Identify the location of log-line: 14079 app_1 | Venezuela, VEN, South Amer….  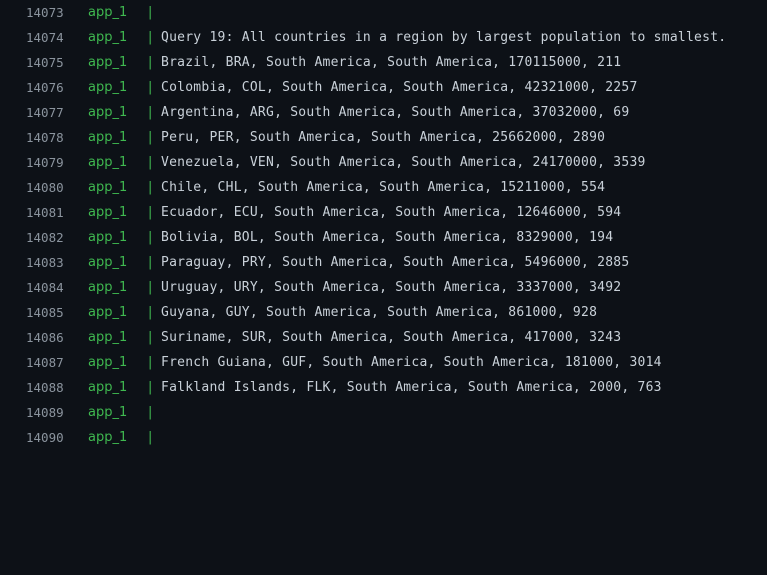
(383, 162).